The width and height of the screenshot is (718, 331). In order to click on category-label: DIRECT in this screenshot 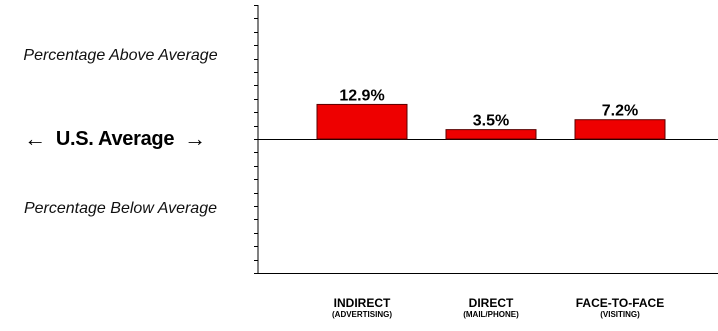, I will do `click(491, 303)`.